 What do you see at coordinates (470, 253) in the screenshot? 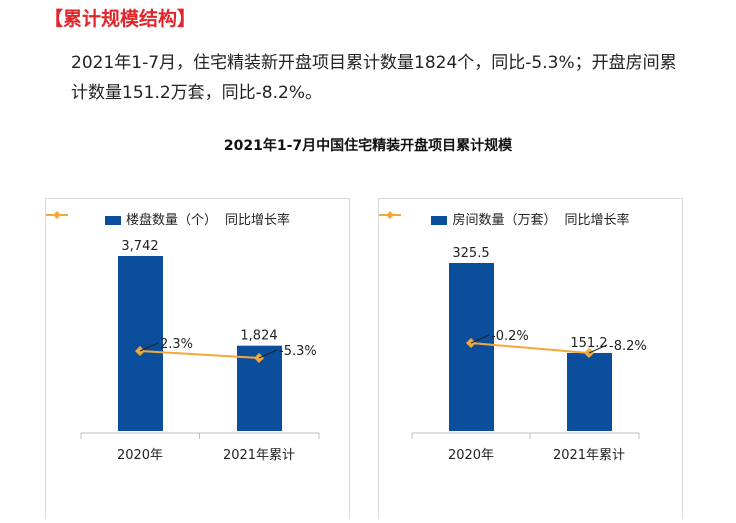
I see `bar-value-label: 325.5` at bounding box center [470, 253].